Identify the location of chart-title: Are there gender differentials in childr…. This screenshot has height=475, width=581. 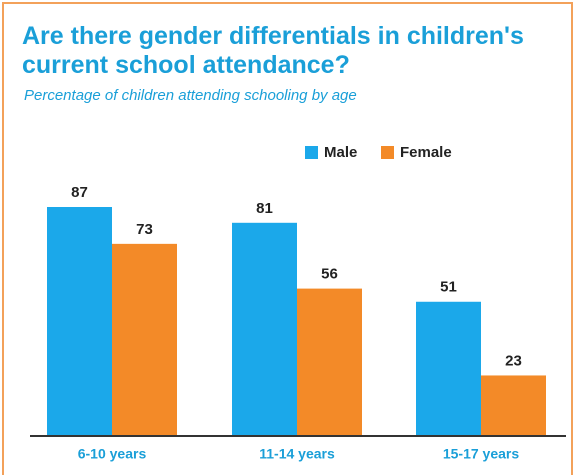
(273, 50).